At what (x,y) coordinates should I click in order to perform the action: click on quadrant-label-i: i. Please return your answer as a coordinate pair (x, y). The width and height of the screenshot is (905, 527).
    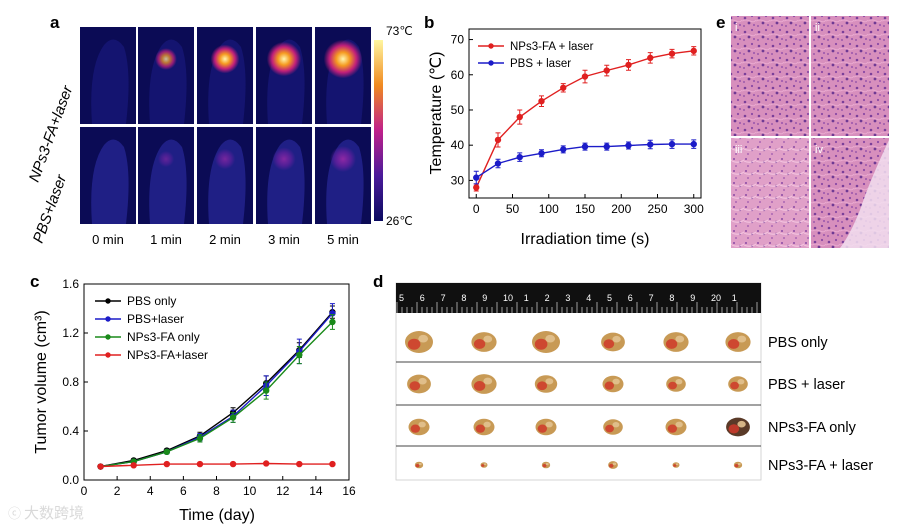
    Looking at the image, I should click on (736, 28).